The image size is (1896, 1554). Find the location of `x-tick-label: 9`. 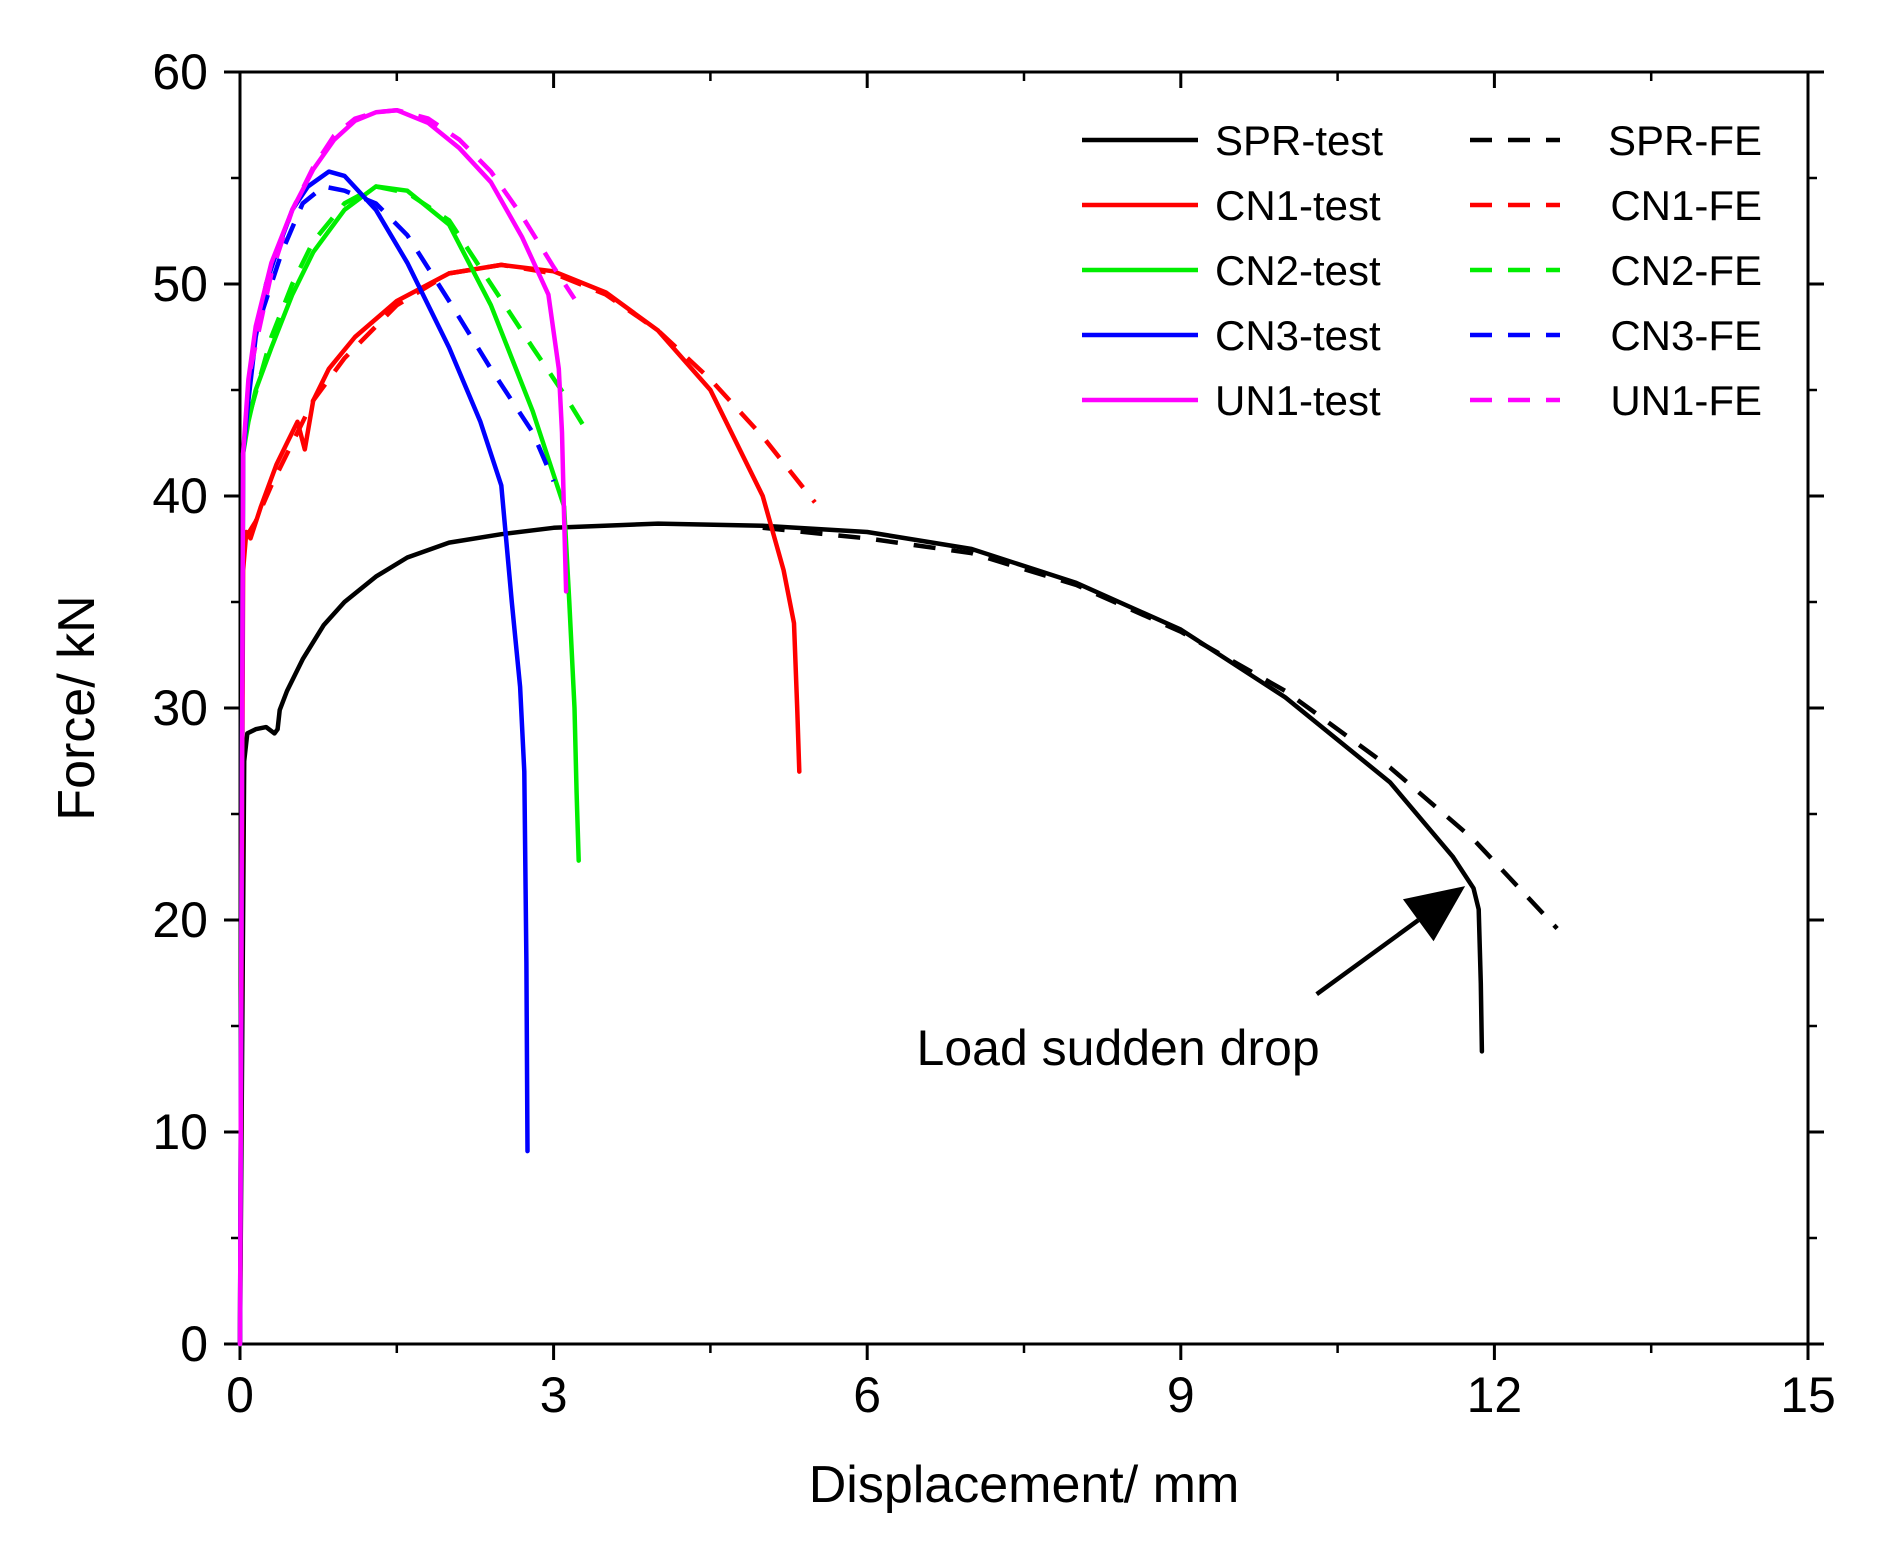

x-tick-label: 9 is located at coordinates (1181, 1395).